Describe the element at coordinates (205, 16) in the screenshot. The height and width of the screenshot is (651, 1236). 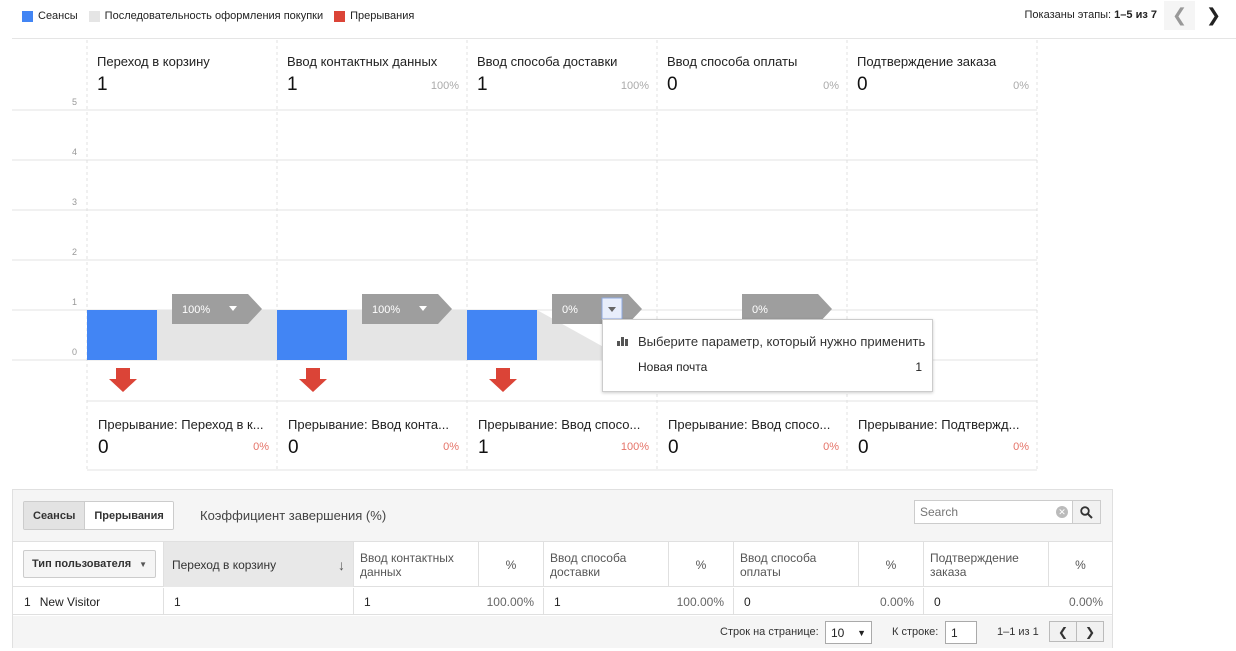
I see `legend-item-flow: Последовательность оформления покупки` at that location.